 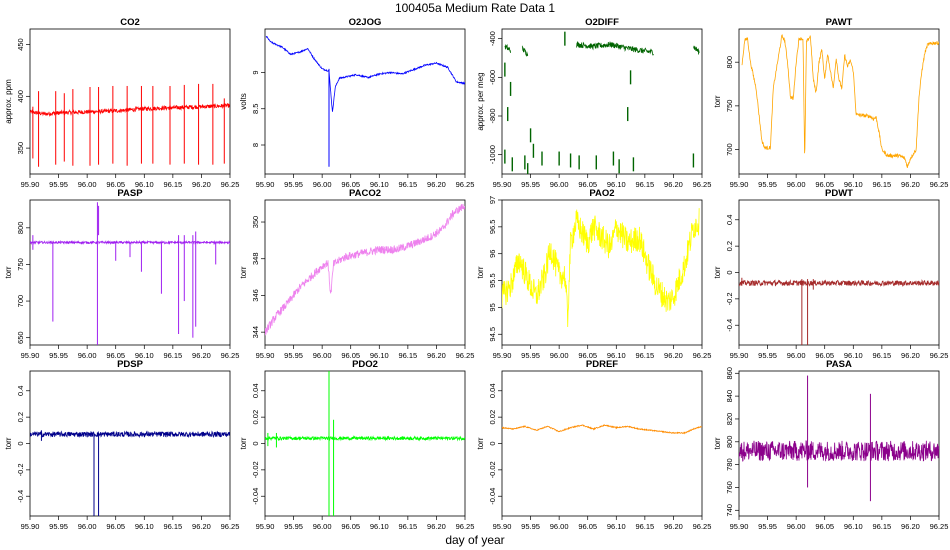 What do you see at coordinates (480, 101) in the screenshot?
I see `y-axis-label: approx. per meg` at bounding box center [480, 101].